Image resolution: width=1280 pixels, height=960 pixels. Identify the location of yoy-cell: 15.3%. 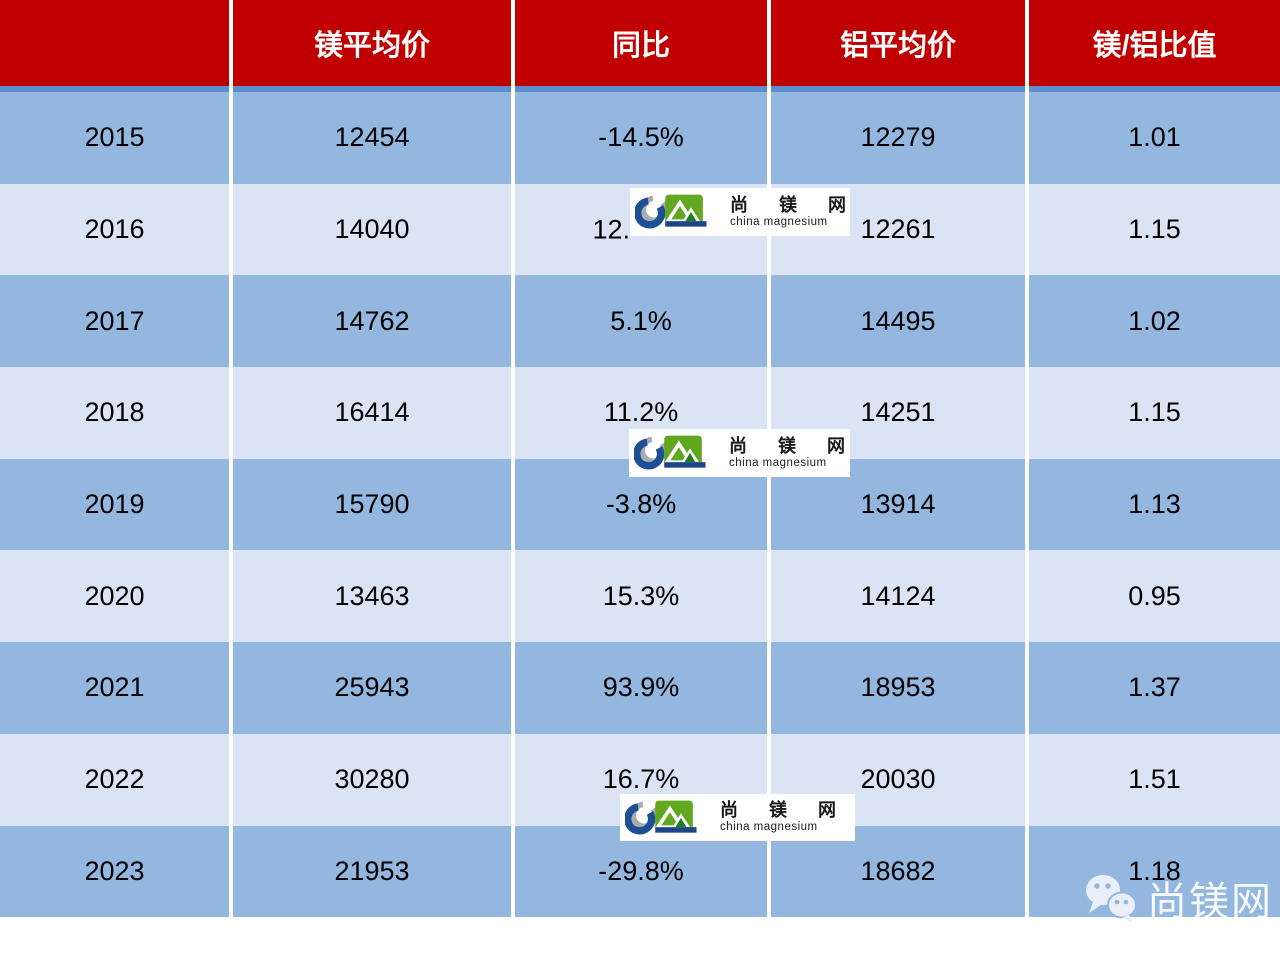
(641, 596).